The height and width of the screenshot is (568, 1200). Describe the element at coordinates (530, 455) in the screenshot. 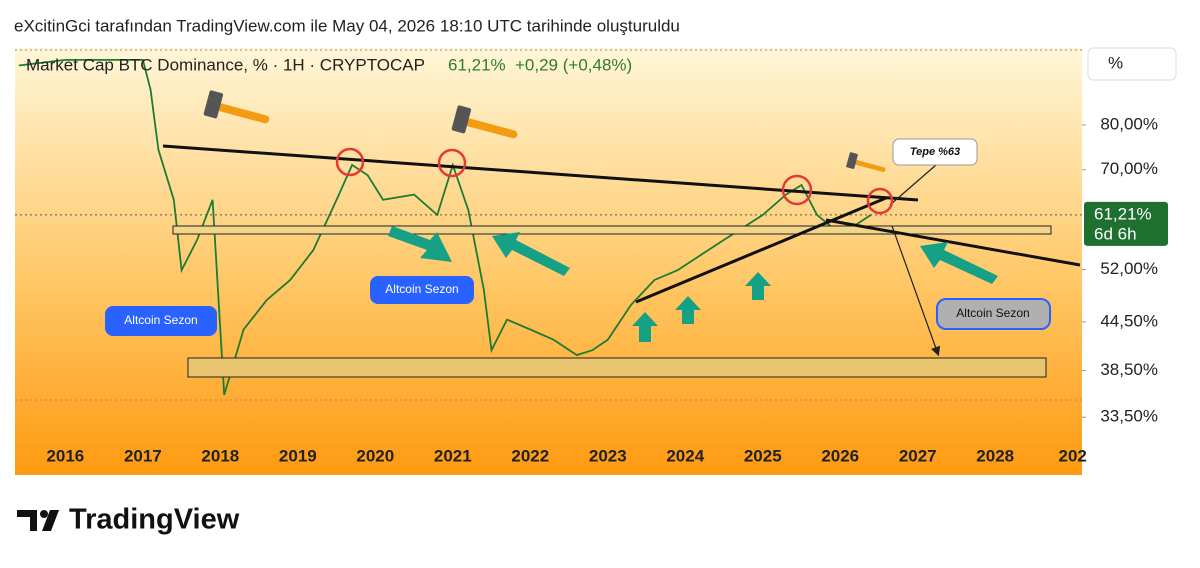

I see `x-tick-label: 2022` at that location.